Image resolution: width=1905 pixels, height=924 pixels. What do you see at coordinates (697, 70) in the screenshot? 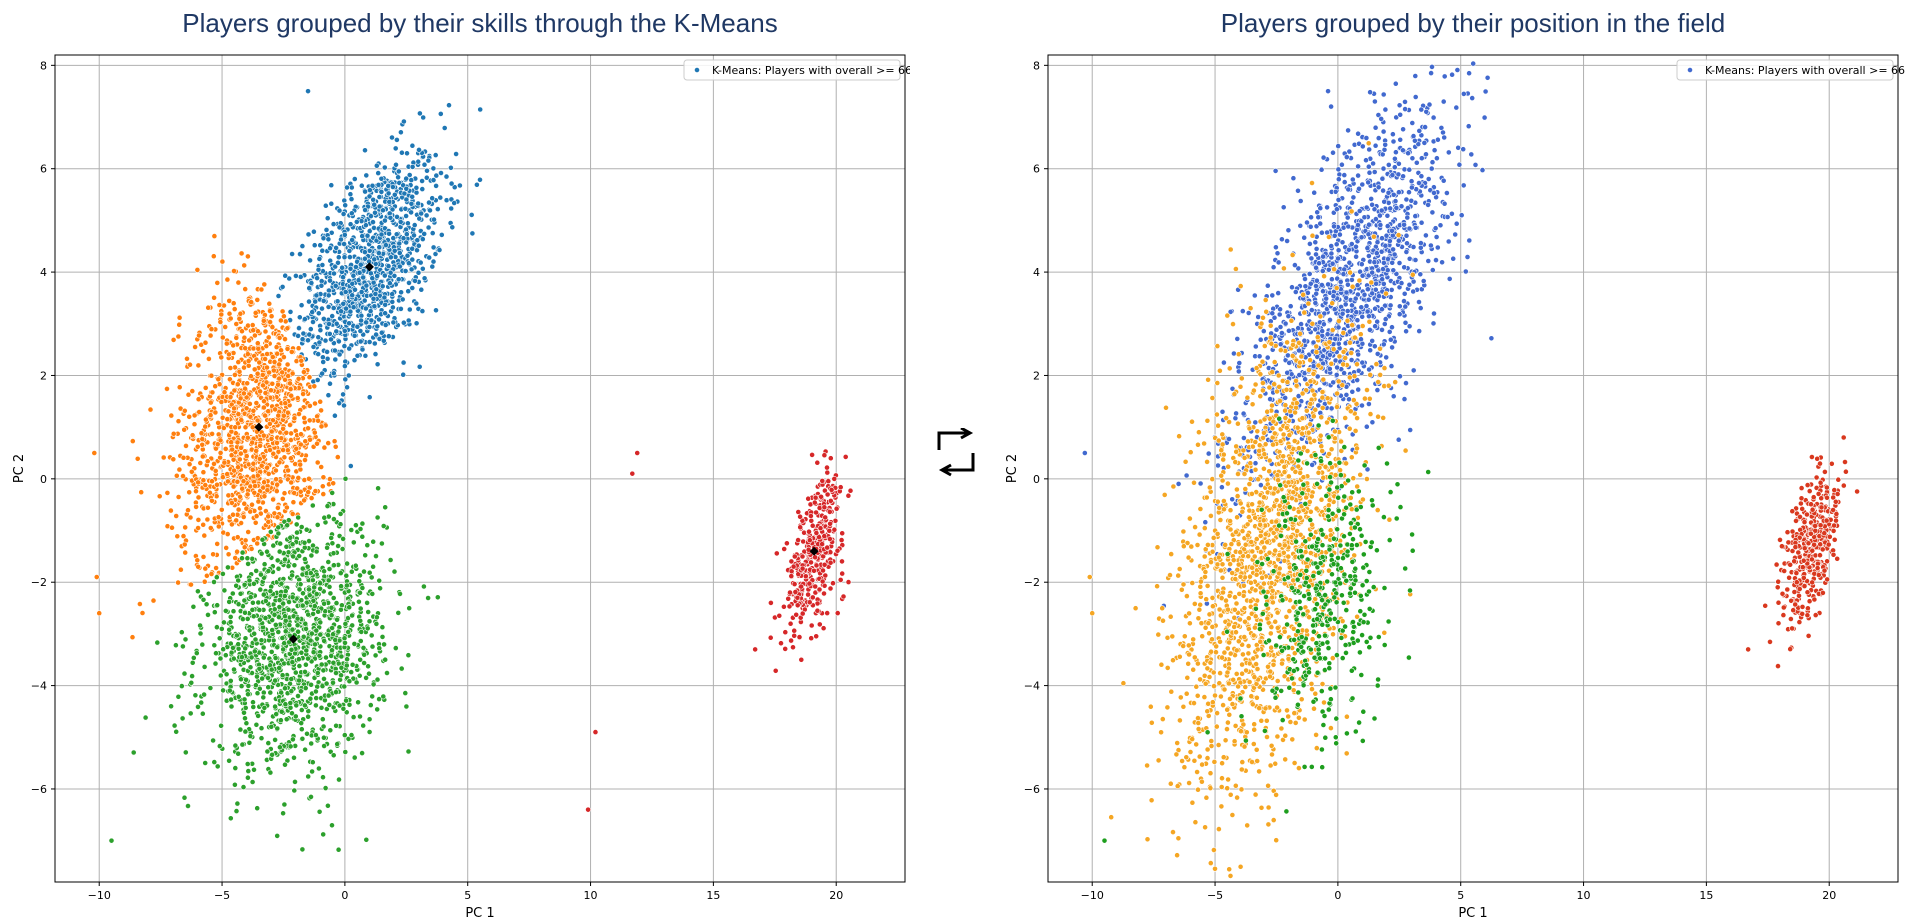
I see `left-legend-marker` at bounding box center [697, 70].